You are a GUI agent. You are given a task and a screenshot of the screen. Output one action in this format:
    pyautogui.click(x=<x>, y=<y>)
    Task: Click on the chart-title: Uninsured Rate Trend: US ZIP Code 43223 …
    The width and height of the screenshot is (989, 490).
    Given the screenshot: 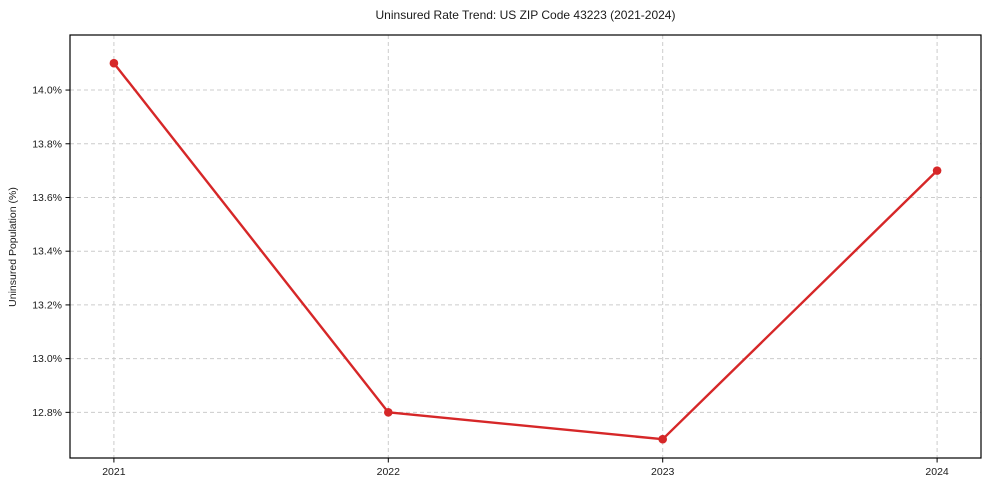 What is the action you would take?
    pyautogui.click(x=525, y=15)
    